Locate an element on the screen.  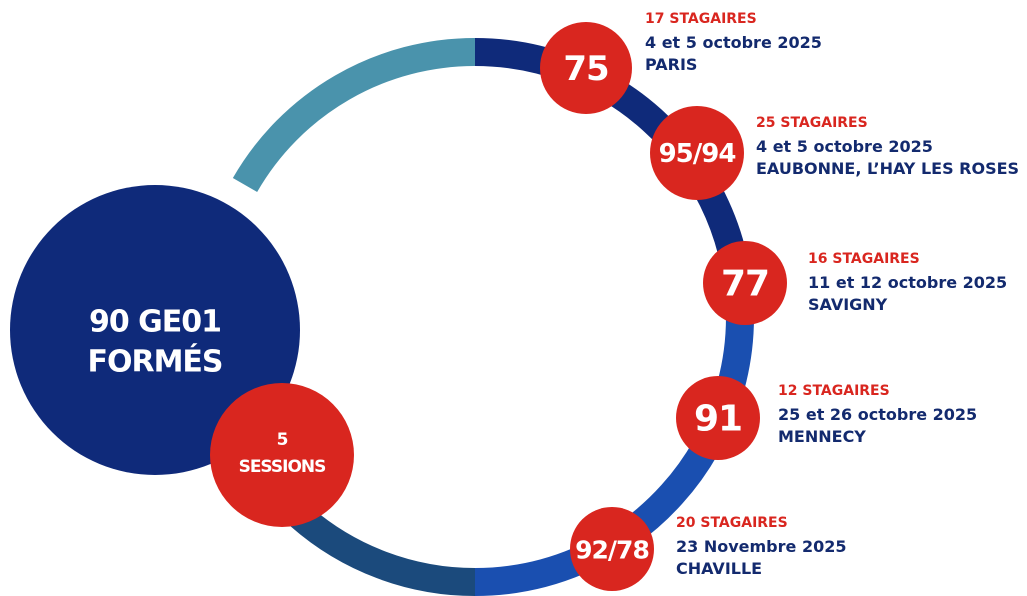
session-code: 75 is located at coordinates (585, 69).